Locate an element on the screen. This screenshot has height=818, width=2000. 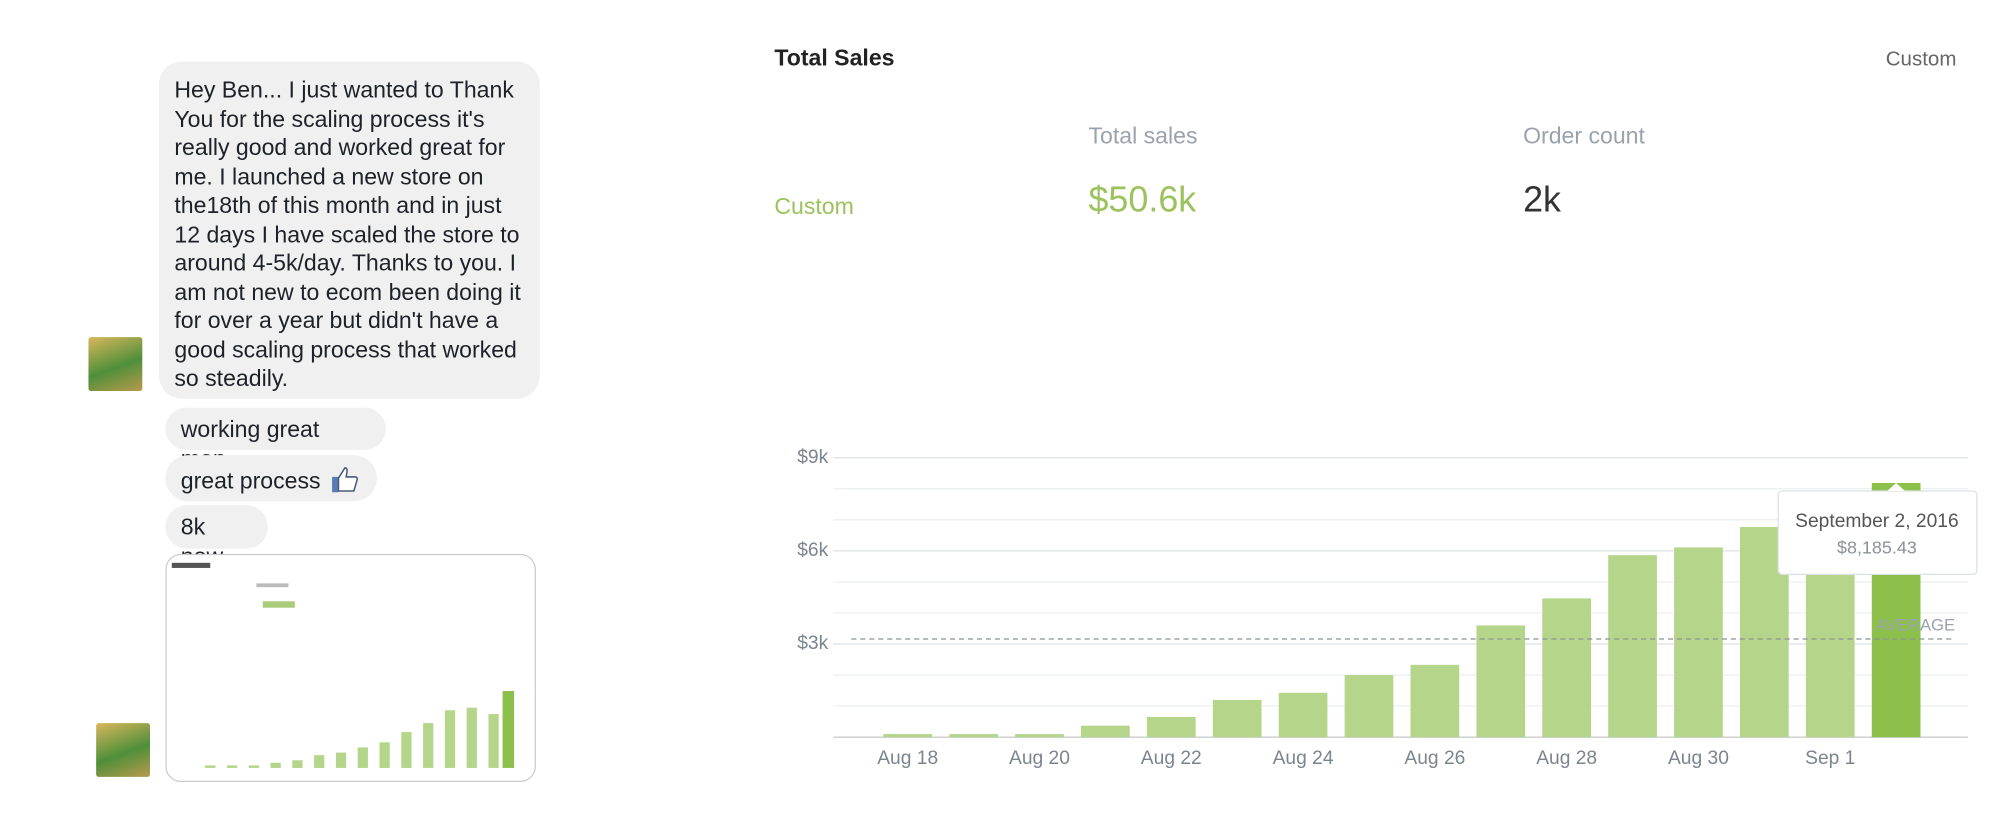
y-tick-label: $3k is located at coordinates (812, 643).